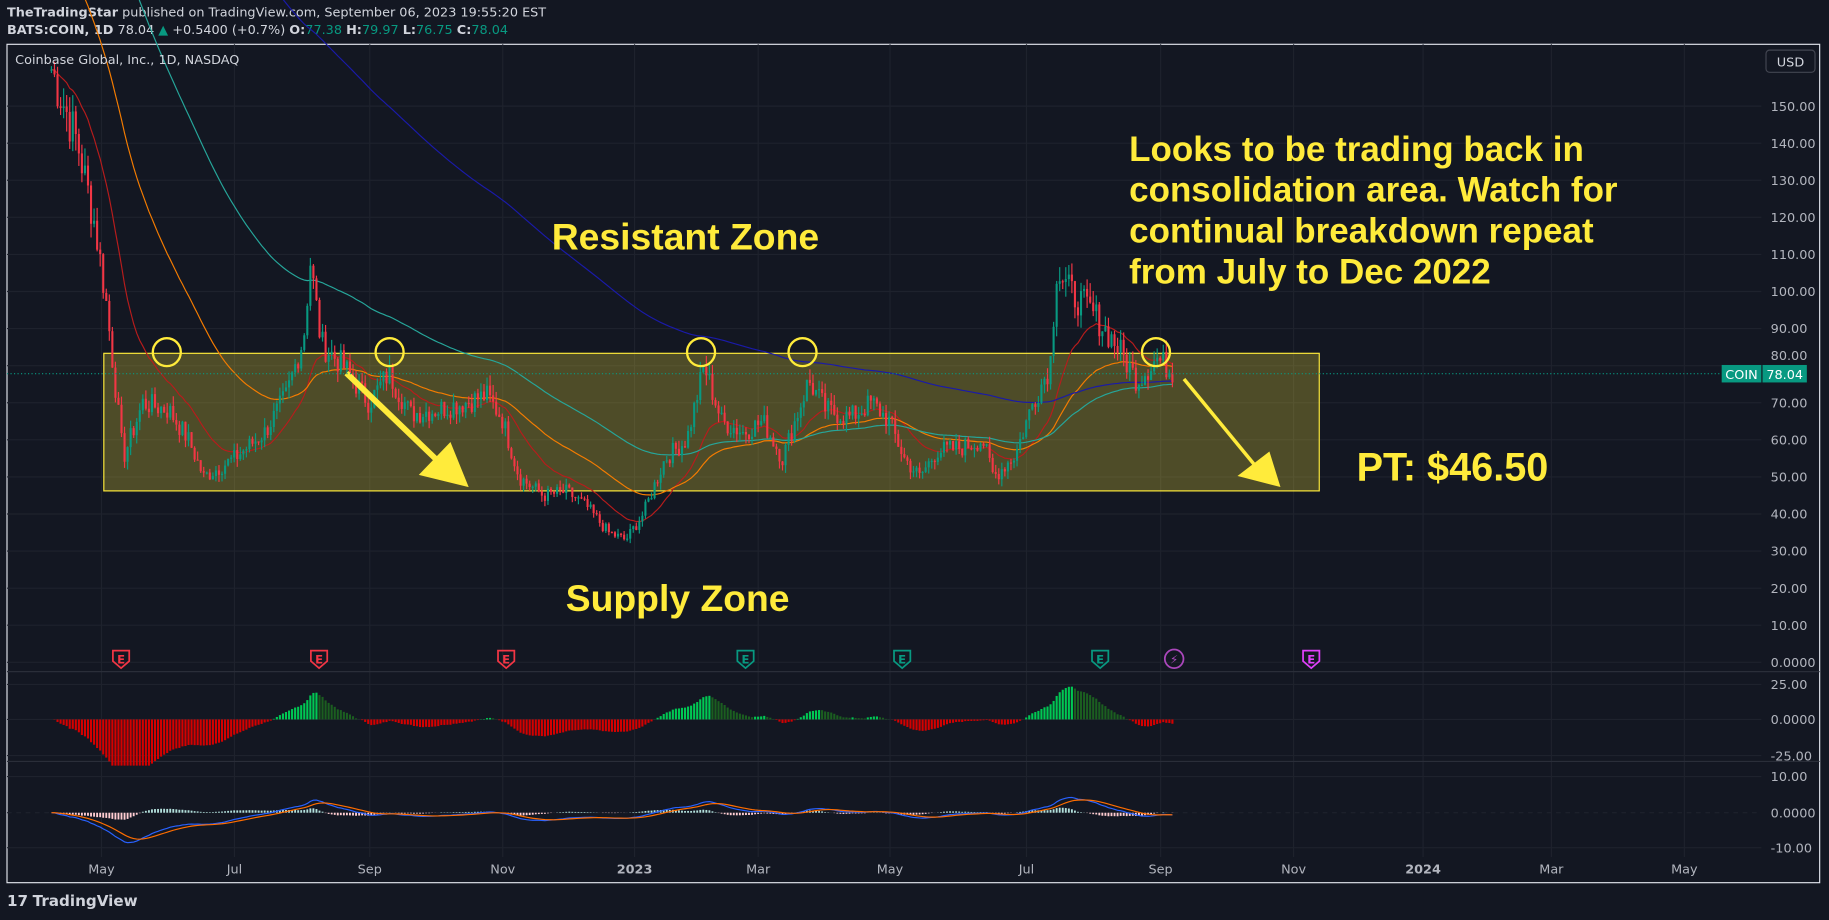  I want to click on symbol: BATS:COIN, 1D, so click(60, 30).